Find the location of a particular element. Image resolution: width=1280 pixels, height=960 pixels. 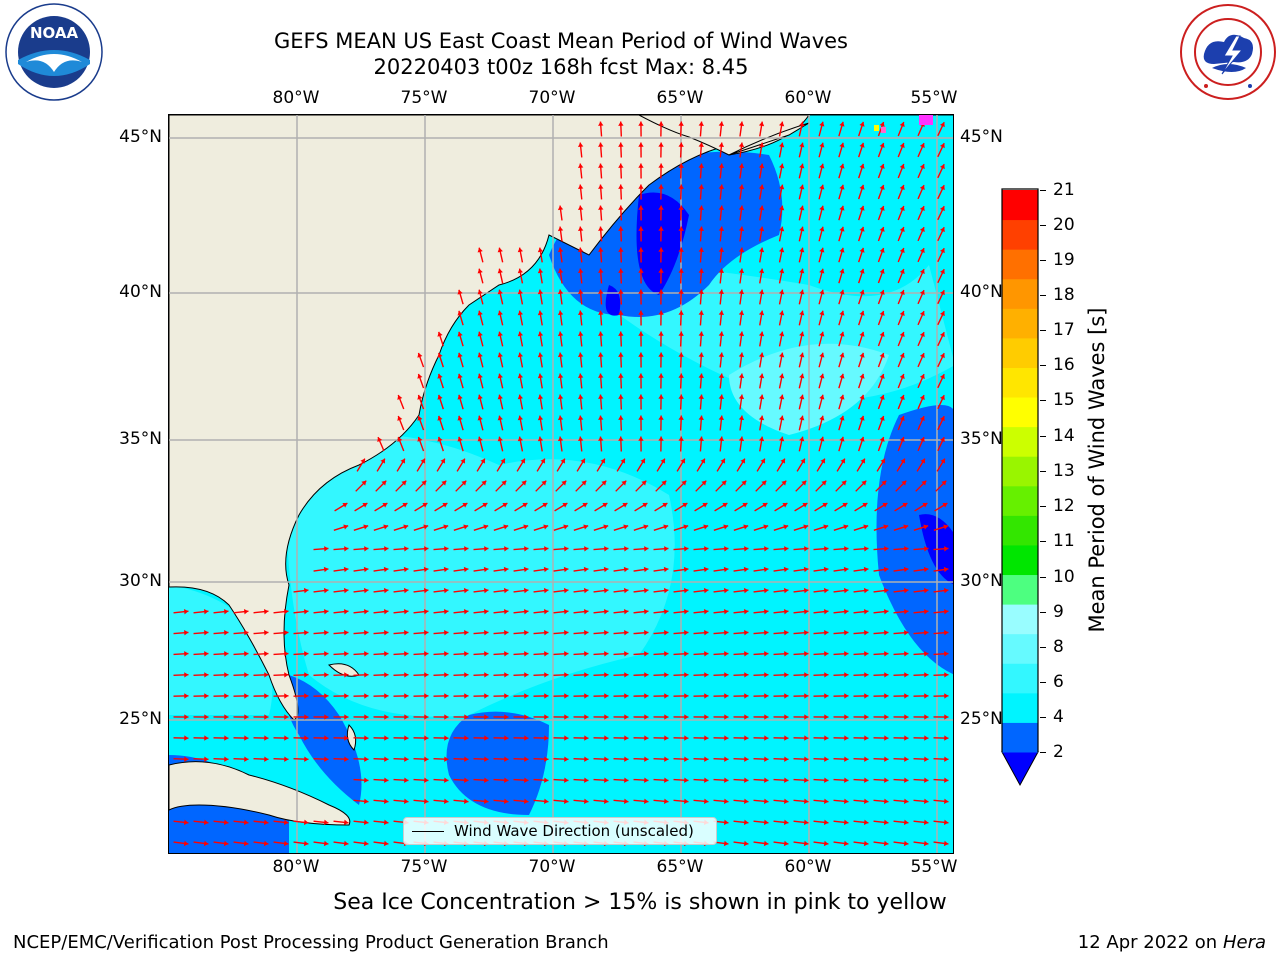

colorbar-tick-mark is located at coordinates (1043, 752).